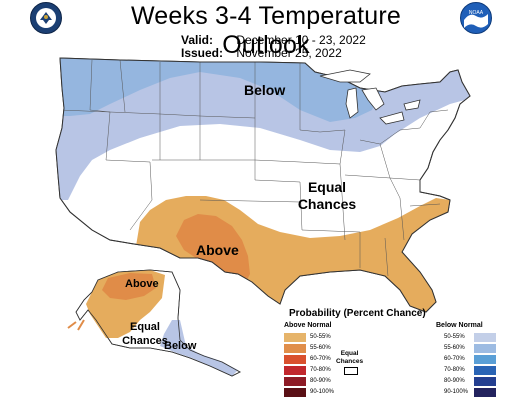  I want to click on issued-value: November 25, 2022, so click(289, 53).